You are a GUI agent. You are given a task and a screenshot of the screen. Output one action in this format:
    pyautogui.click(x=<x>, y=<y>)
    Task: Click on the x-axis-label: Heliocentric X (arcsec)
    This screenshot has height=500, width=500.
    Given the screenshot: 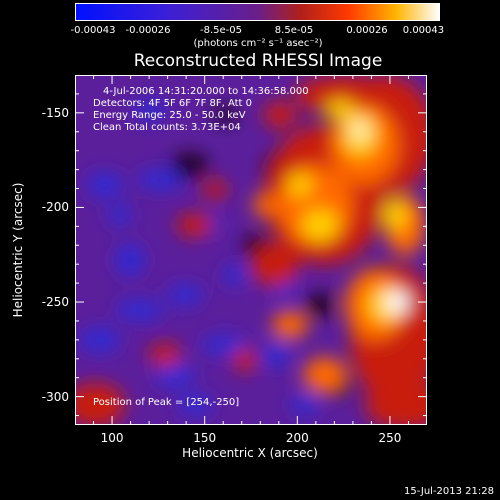 What is the action you would take?
    pyautogui.click(x=250, y=453)
    